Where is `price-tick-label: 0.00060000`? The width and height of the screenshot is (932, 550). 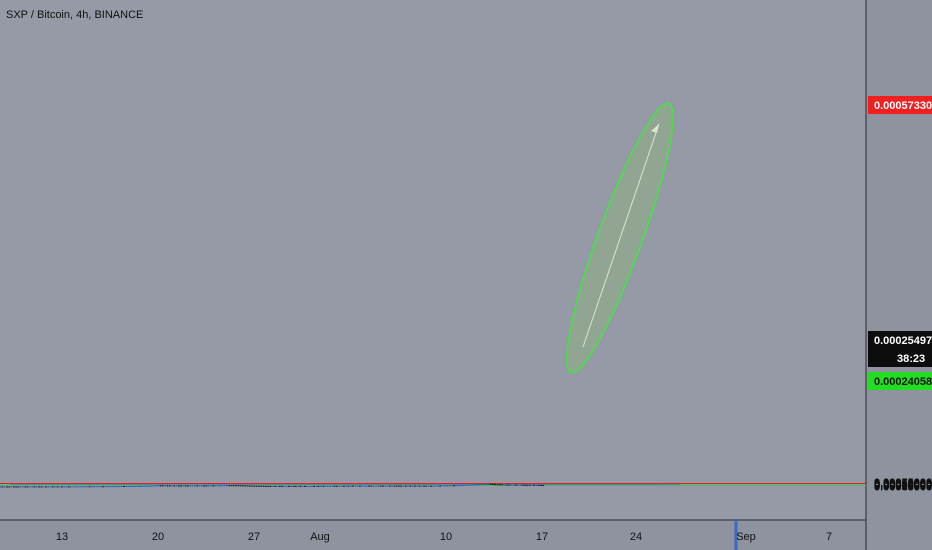 price-tick-label: 0.00060000 is located at coordinates (903, 484).